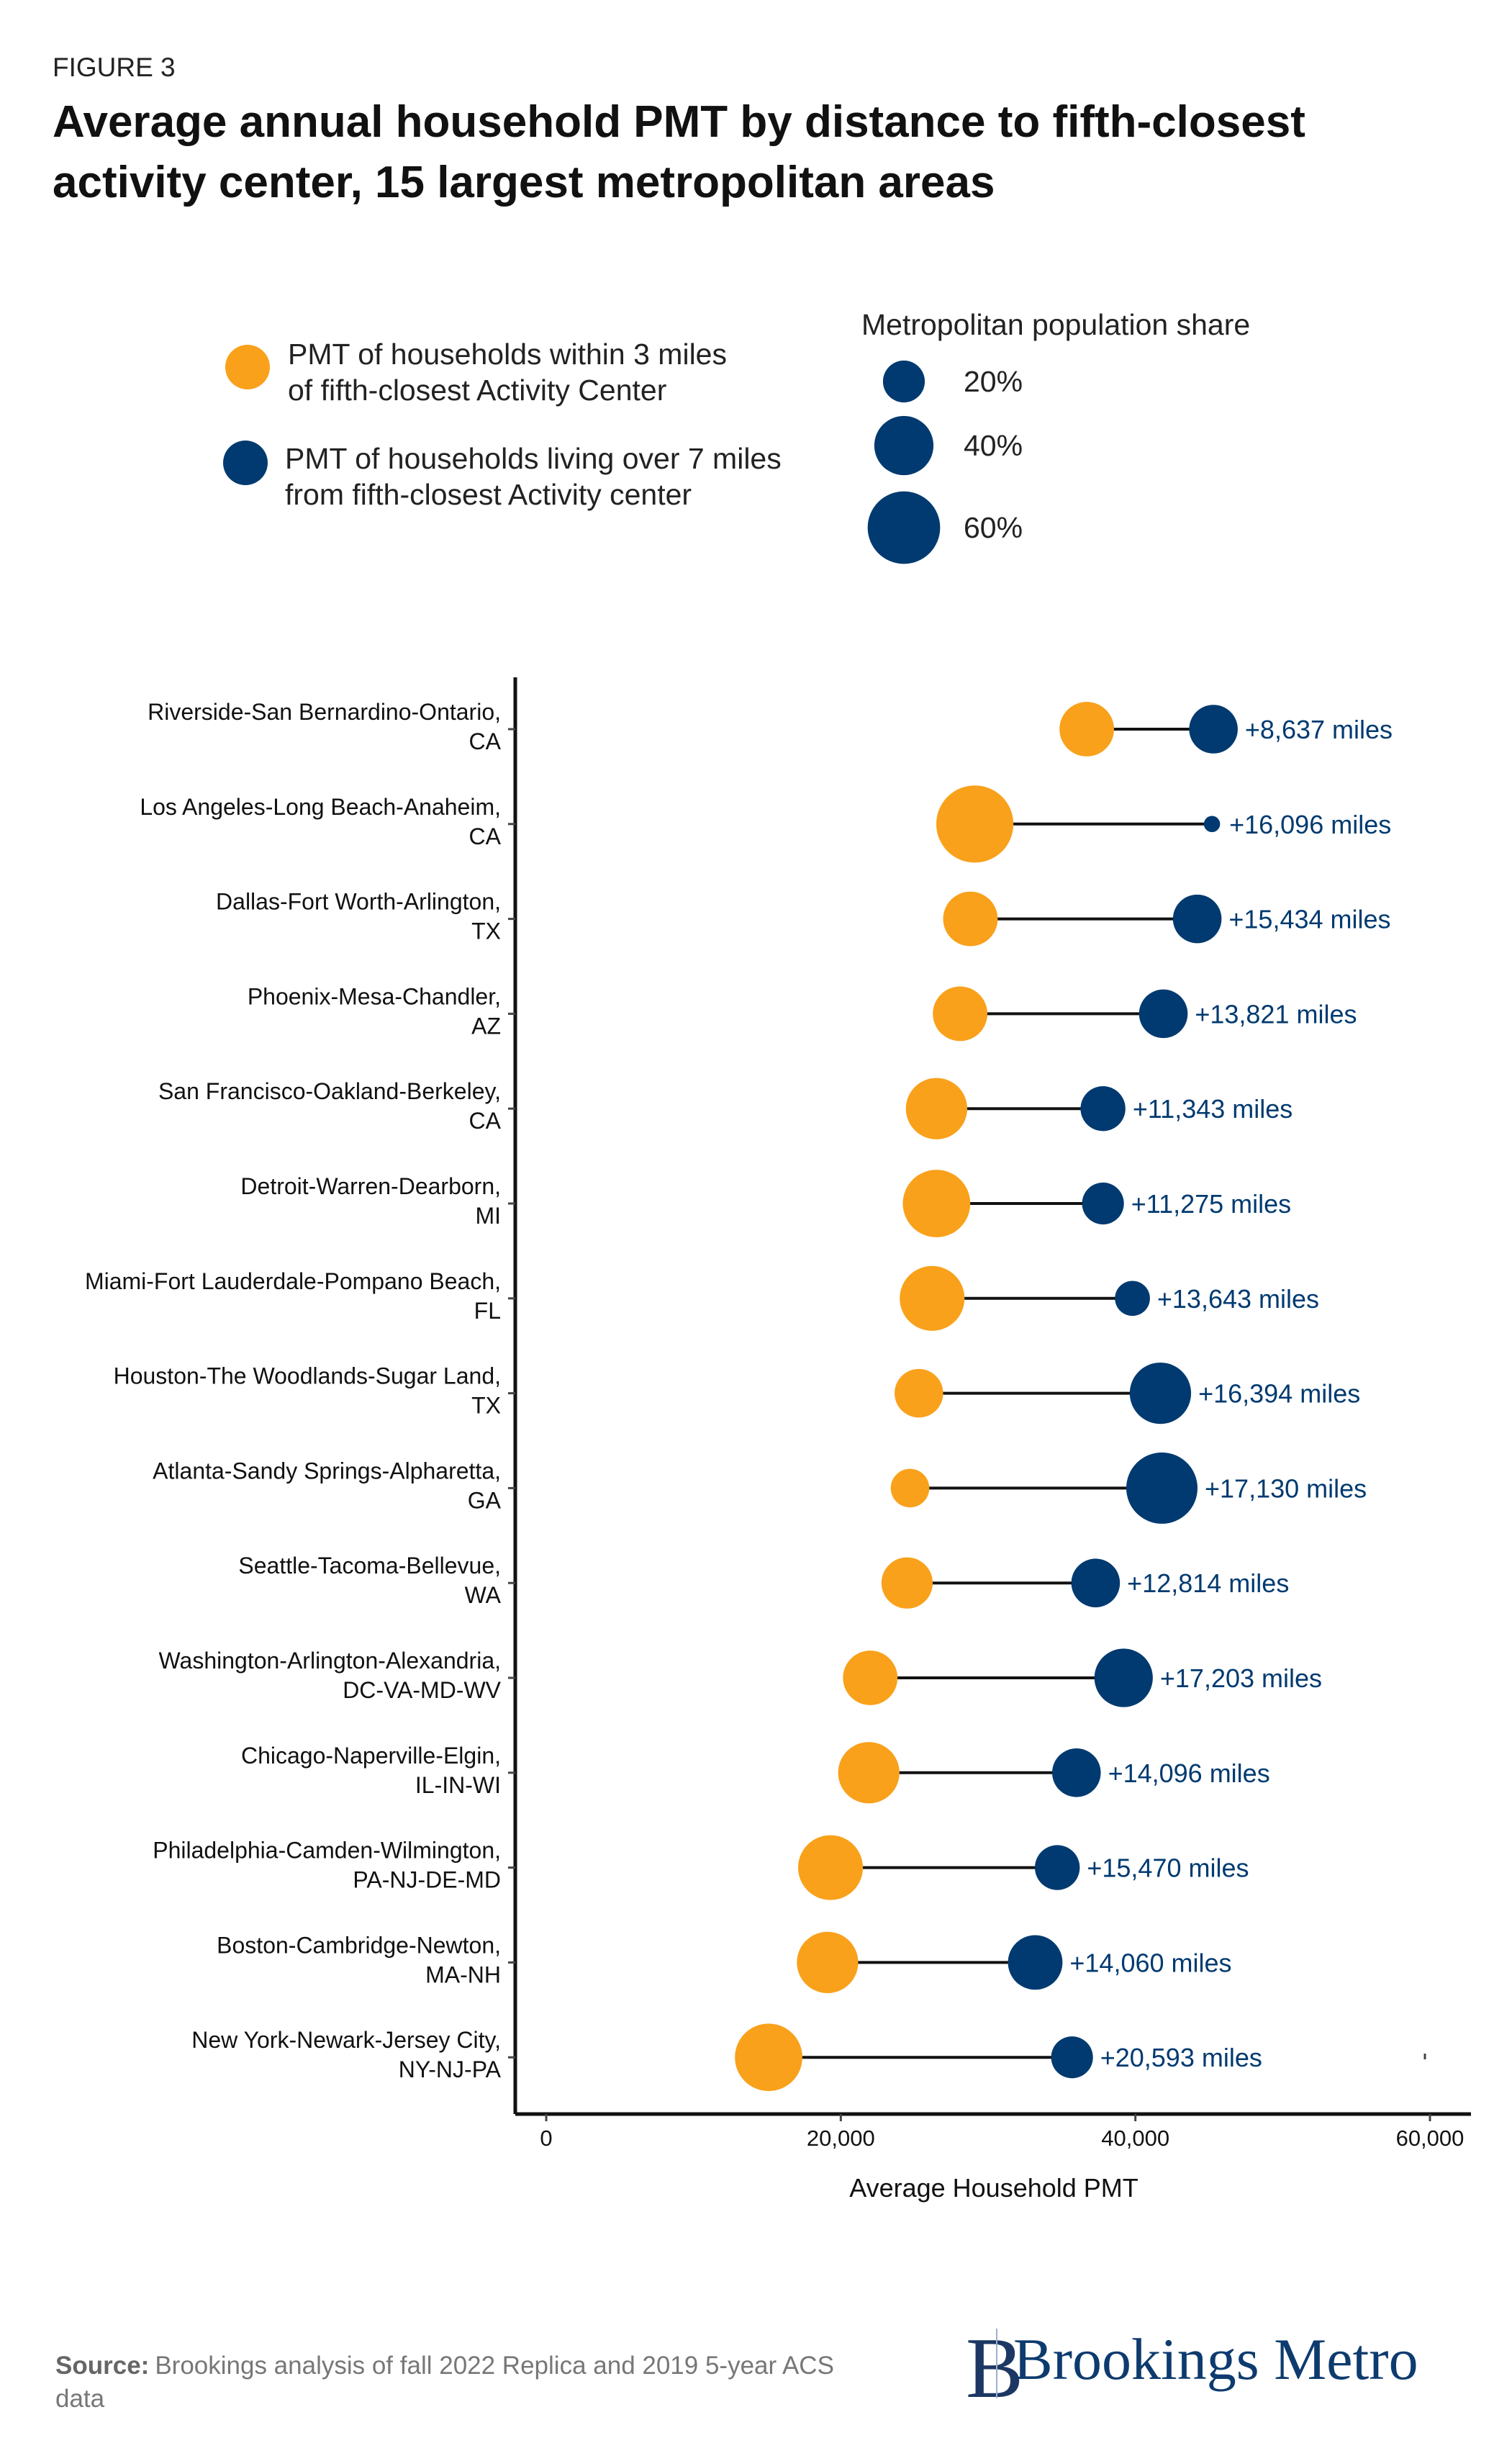  What do you see at coordinates (458, 1785) in the screenshot?
I see `metro-label-line-2: IL-IN-WI` at bounding box center [458, 1785].